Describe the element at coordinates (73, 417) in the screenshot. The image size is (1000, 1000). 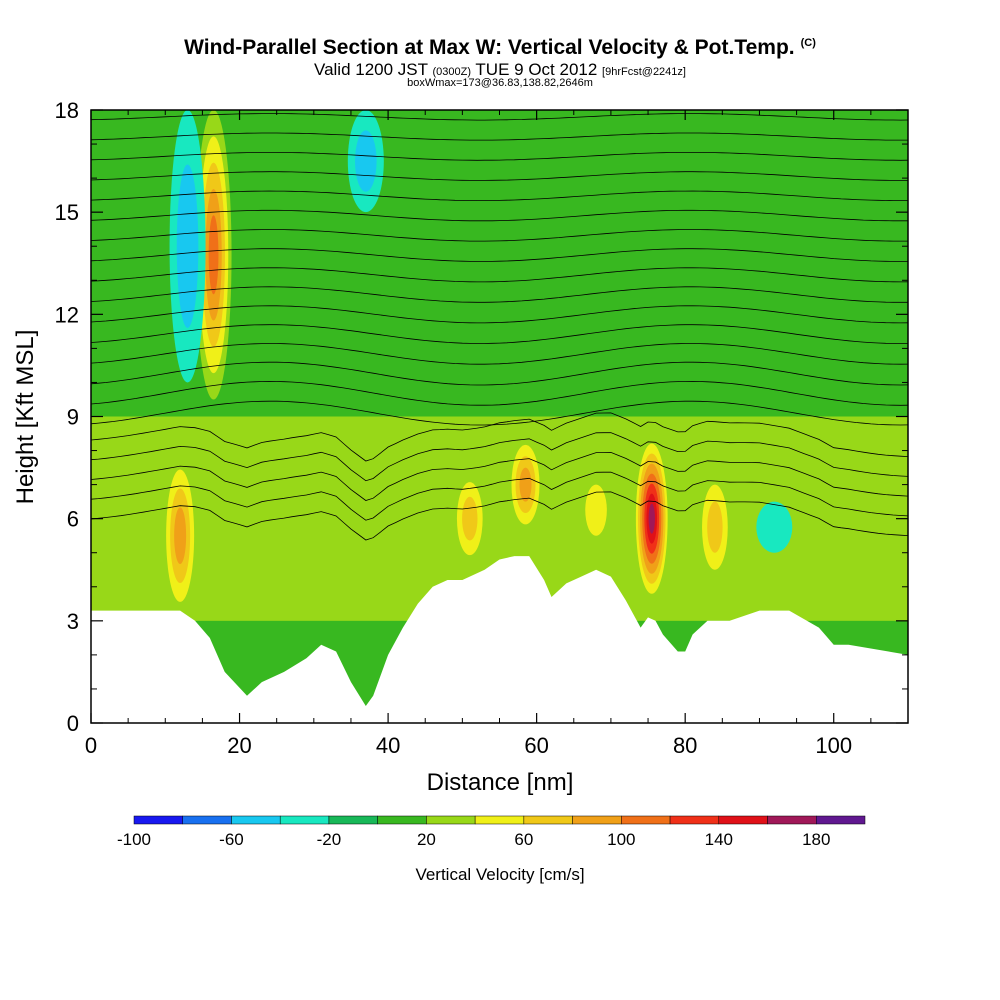
I see `y-tick-label: 9` at that location.